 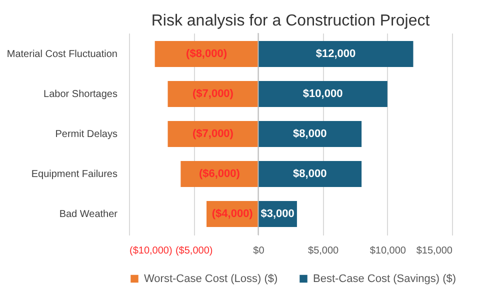 I want to click on y-tick-label: Bad Weather, so click(x=88, y=214).